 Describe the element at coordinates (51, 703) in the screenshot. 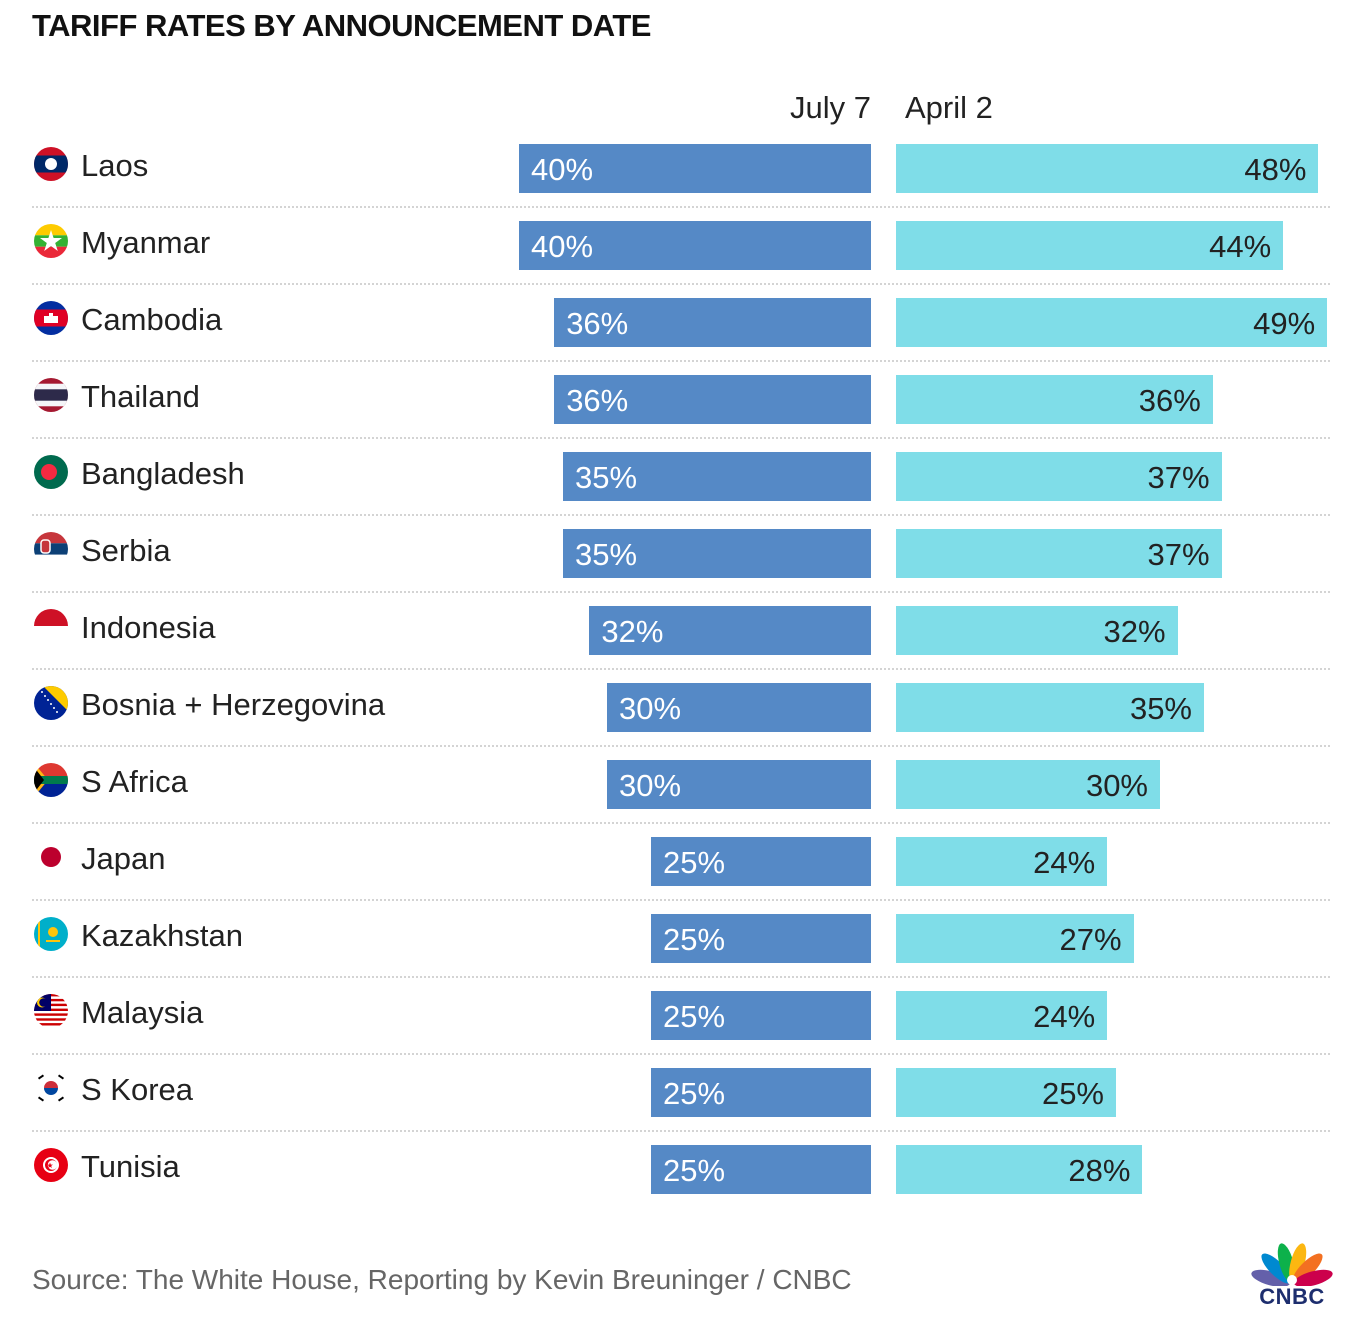

I see `bosnia-flag-icon` at that location.